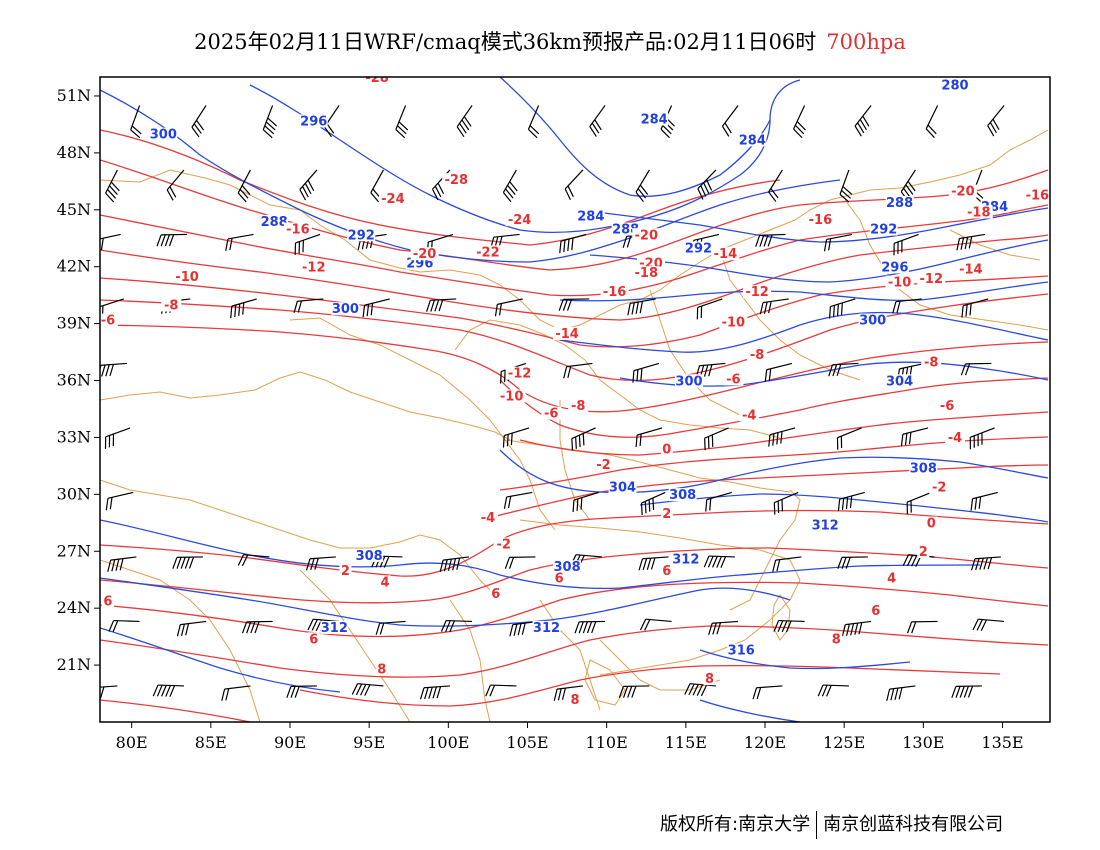 This screenshot has height=850, width=1100. I want to click on temperature-contour-label: 4, so click(891, 579).